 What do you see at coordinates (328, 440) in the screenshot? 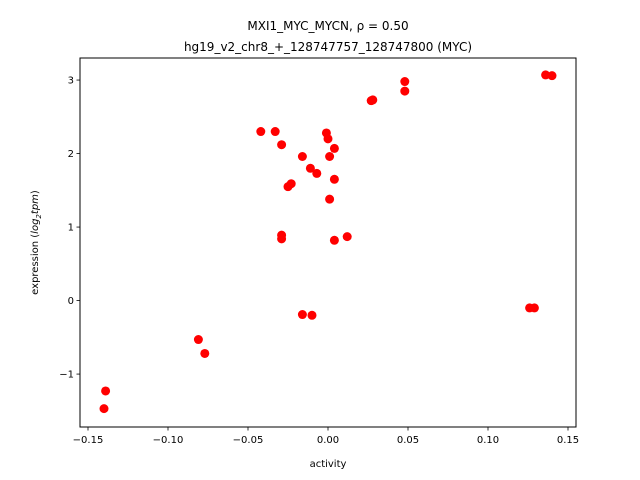
I see `x-tick-label: 0.00` at bounding box center [328, 440].